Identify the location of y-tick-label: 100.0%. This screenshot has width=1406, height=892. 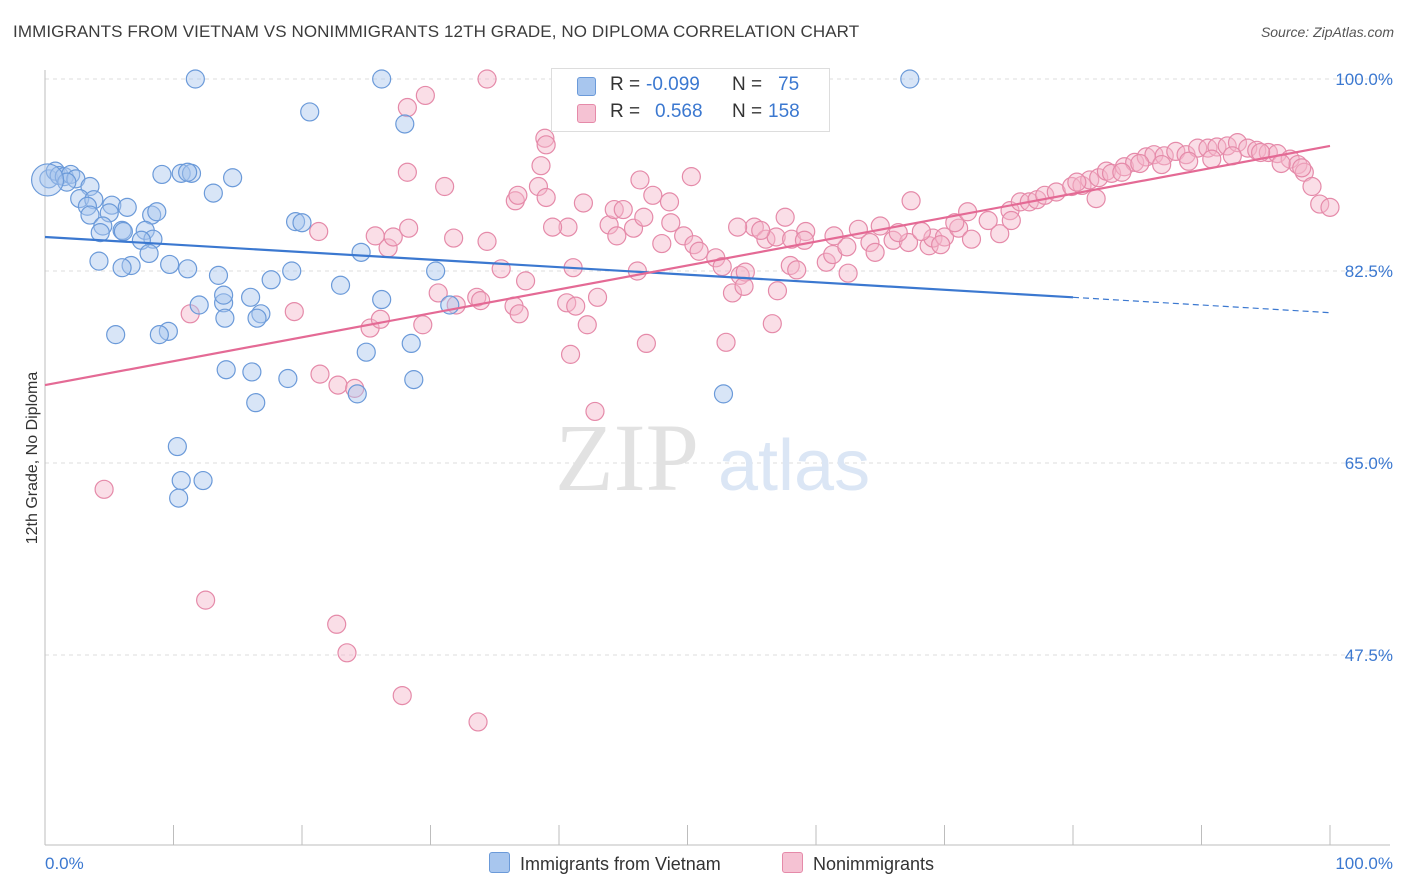
(1364, 79).